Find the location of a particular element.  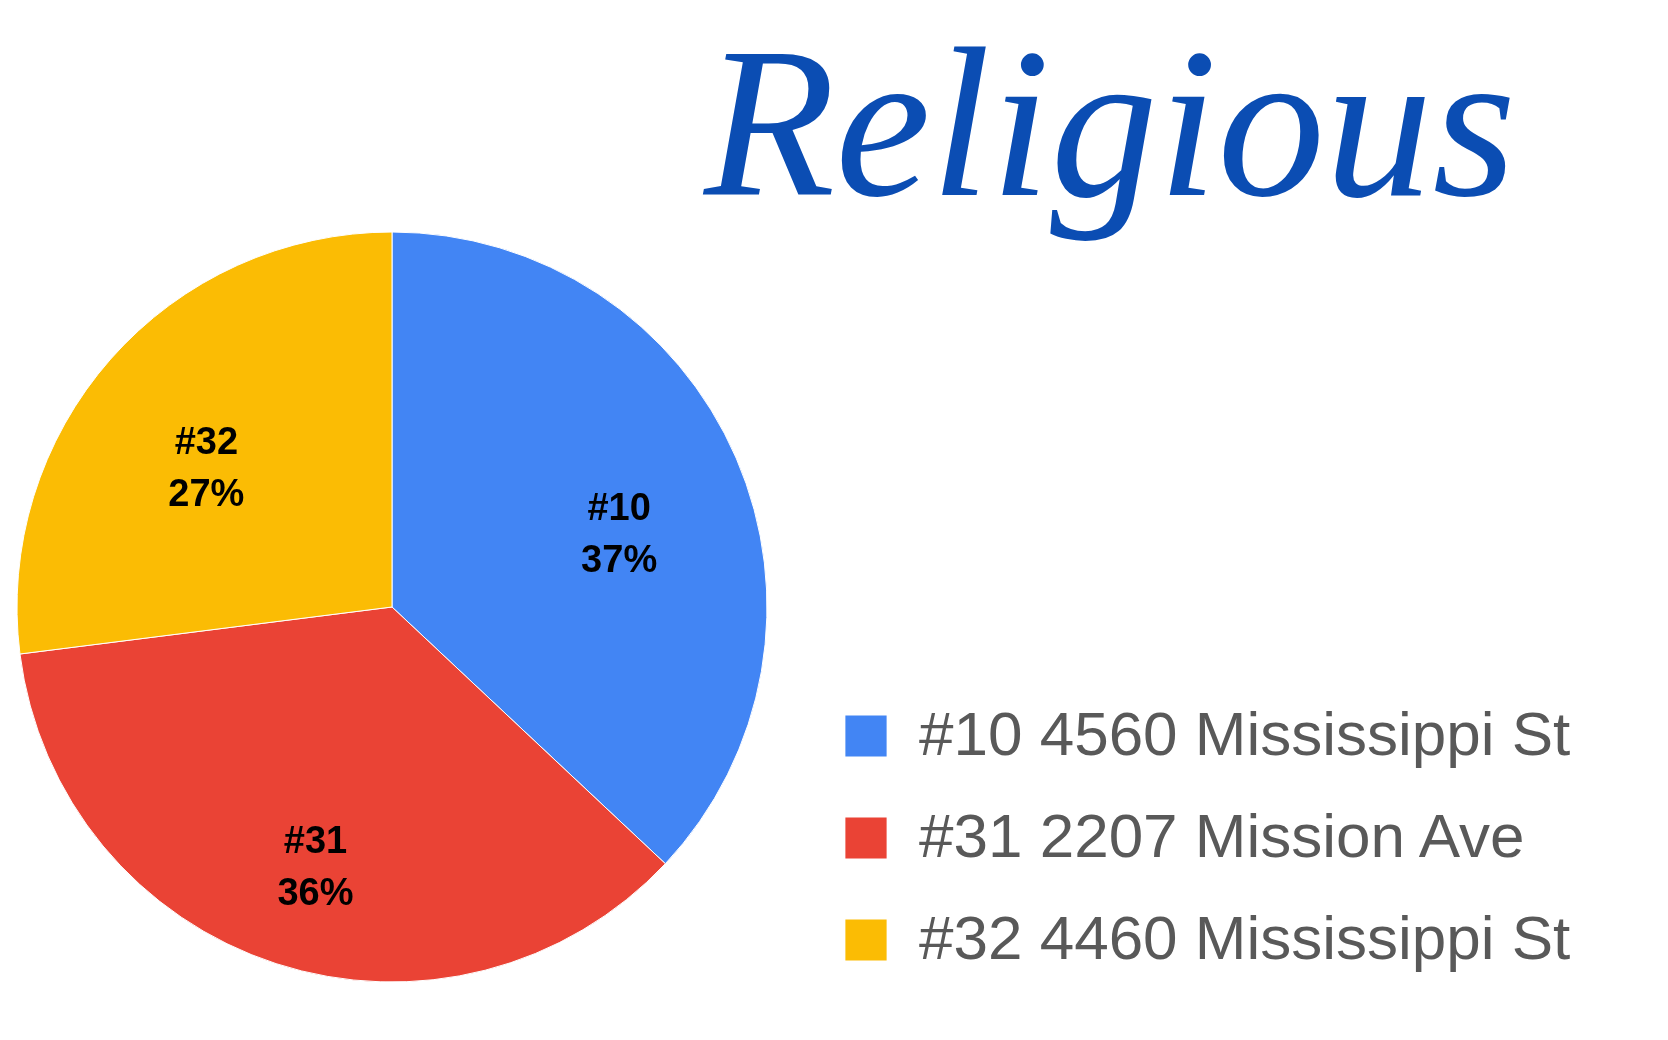

data-label: #32 27% is located at coordinates (206, 467).